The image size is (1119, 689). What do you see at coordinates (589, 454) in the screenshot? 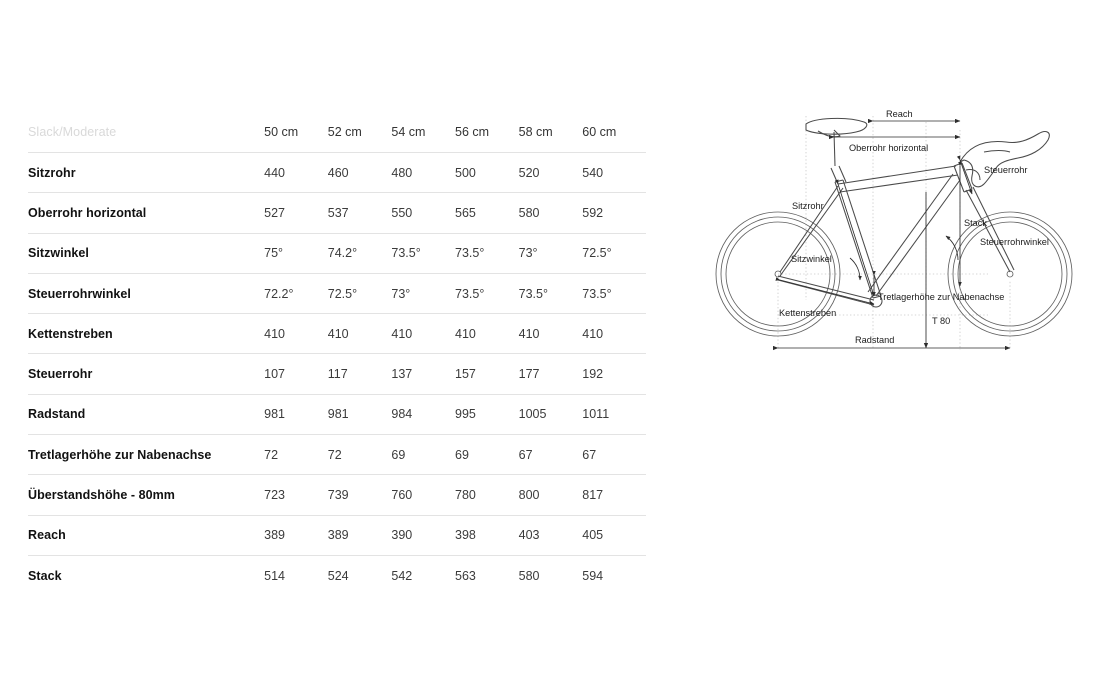
I see `cell-value: 67` at bounding box center [589, 454].